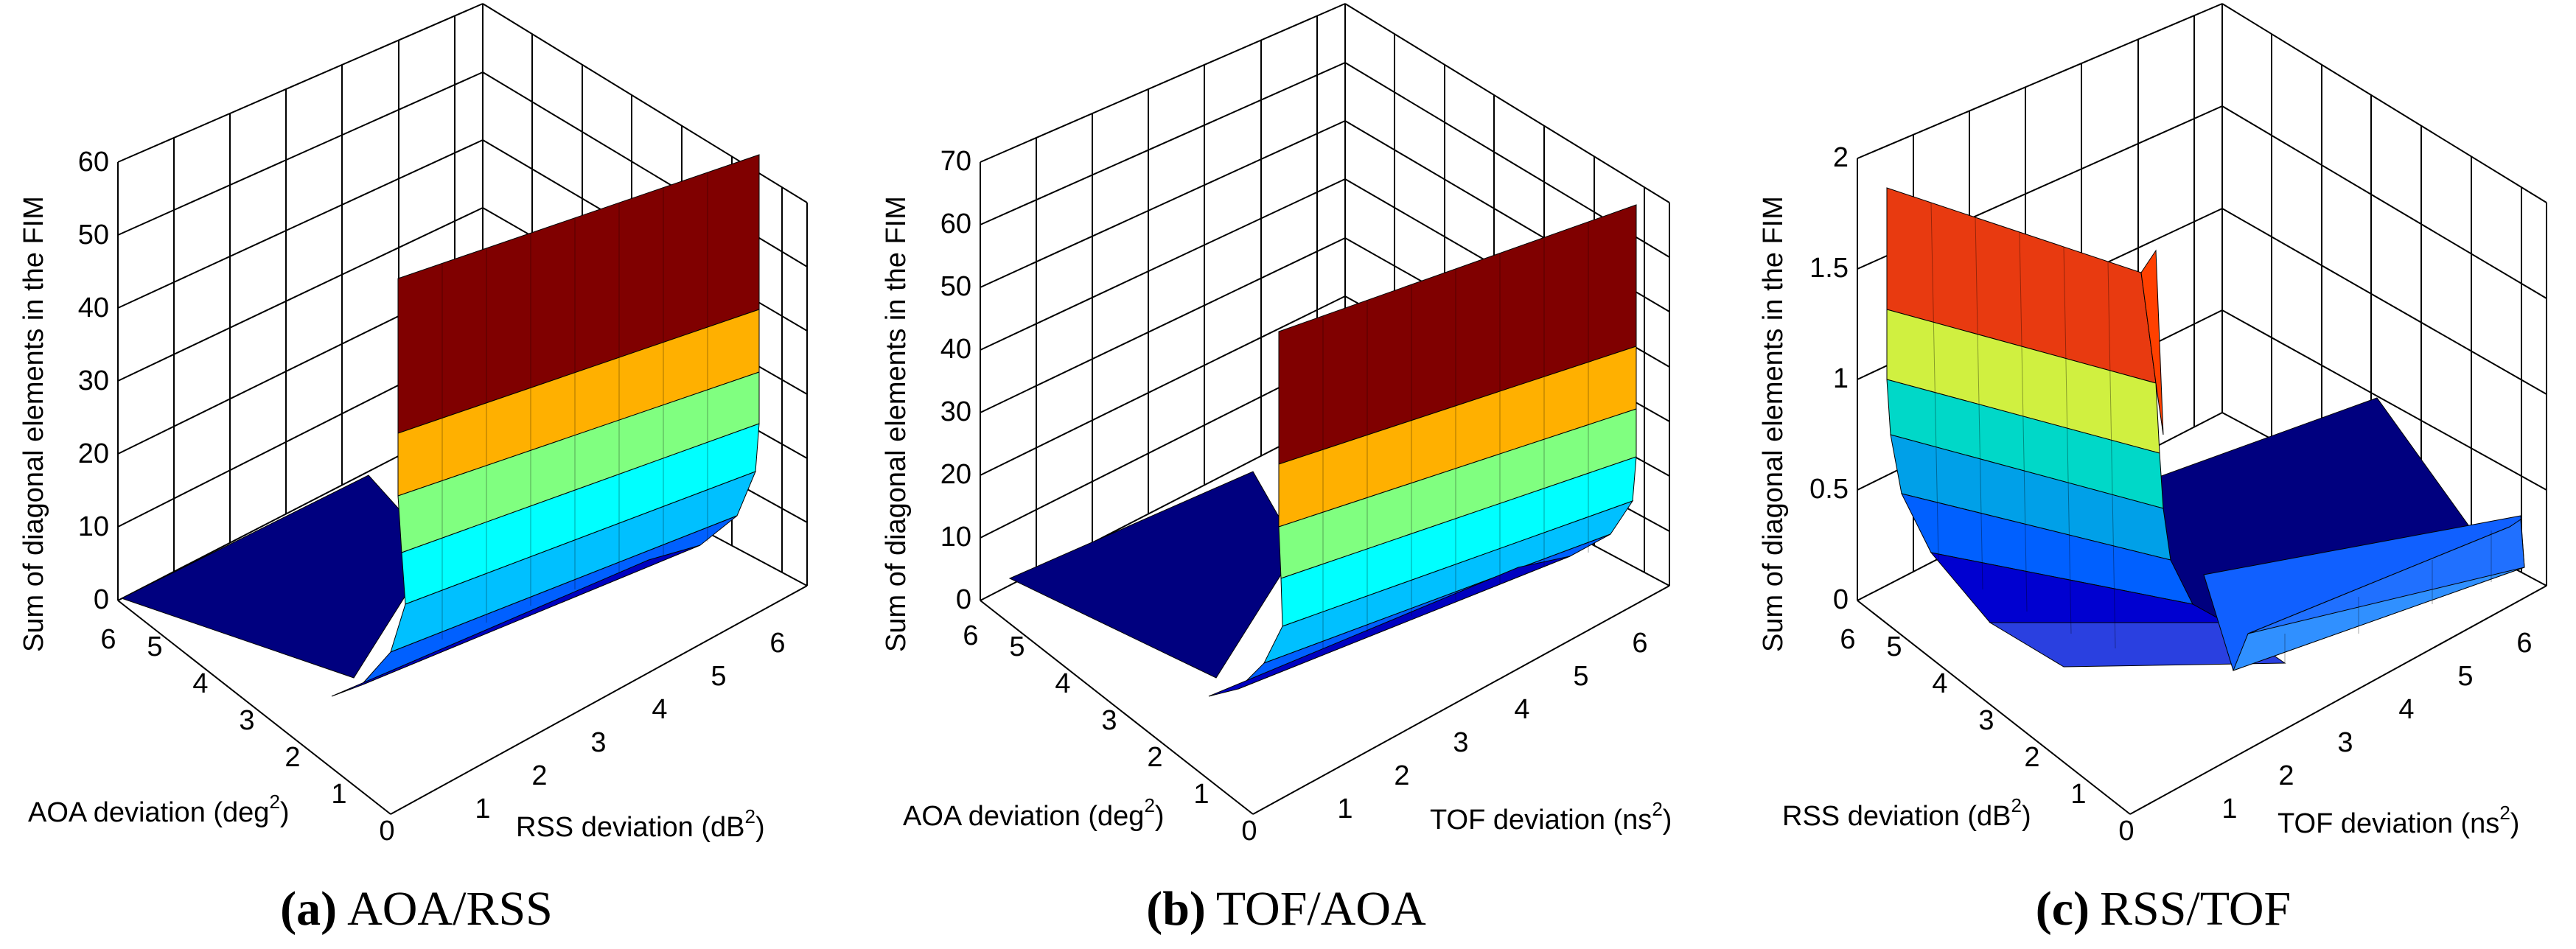 The height and width of the screenshot is (949, 2576). What do you see at coordinates (955, 474) in the screenshot?
I see `panel-b-z-tick: 20` at bounding box center [955, 474].